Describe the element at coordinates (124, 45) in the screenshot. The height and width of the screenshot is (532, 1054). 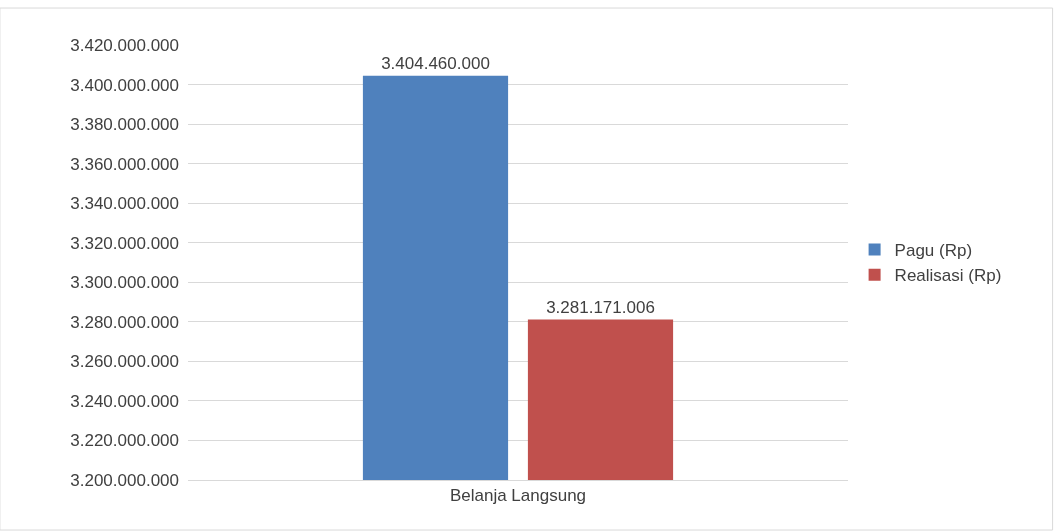
I see `y-tick-label: 3.420.000.000` at that location.